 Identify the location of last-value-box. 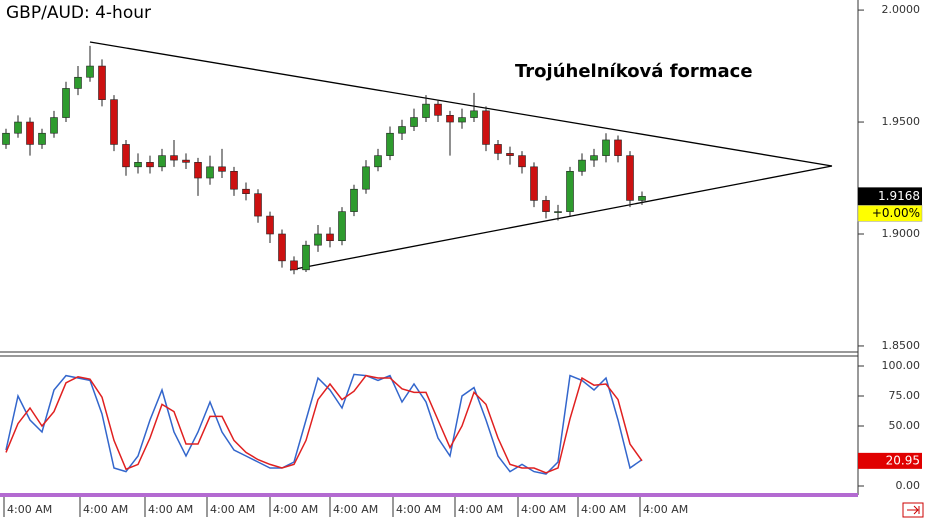
(890, 460).